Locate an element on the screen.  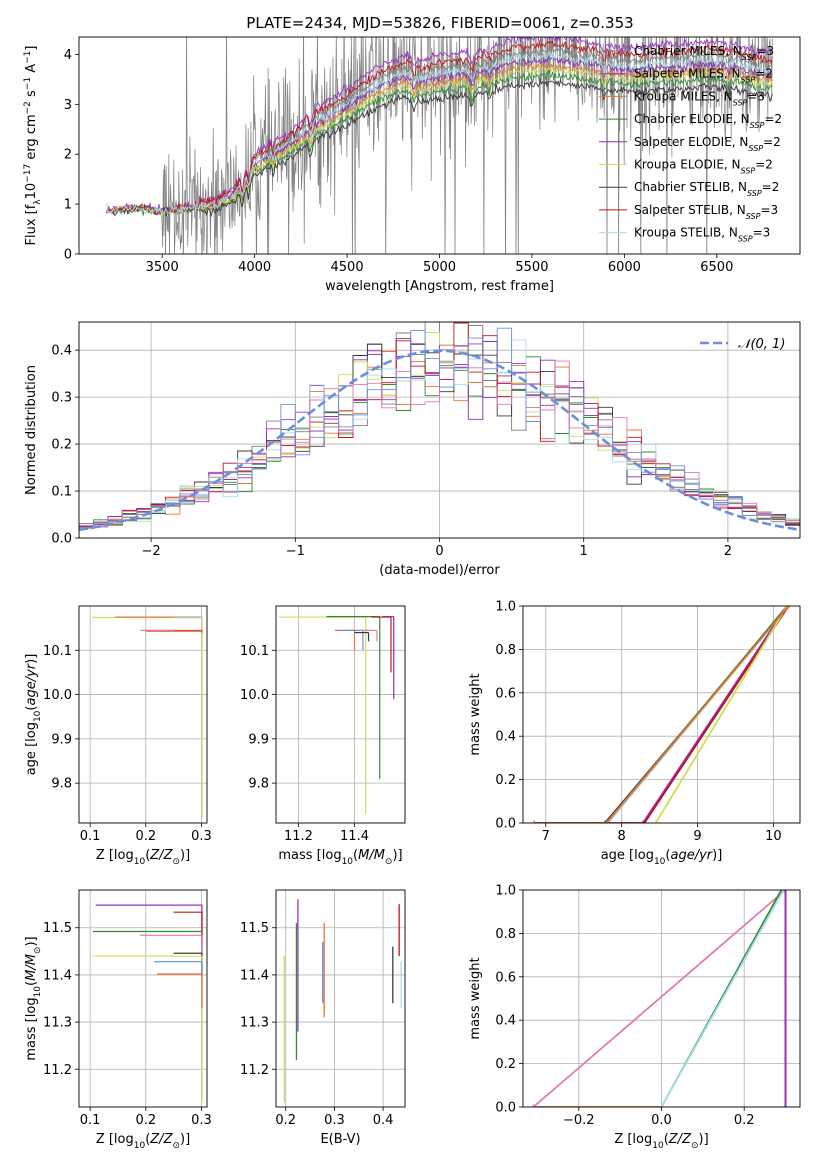
residual_histogram-xtick-label: −2 is located at coordinates (151, 551).